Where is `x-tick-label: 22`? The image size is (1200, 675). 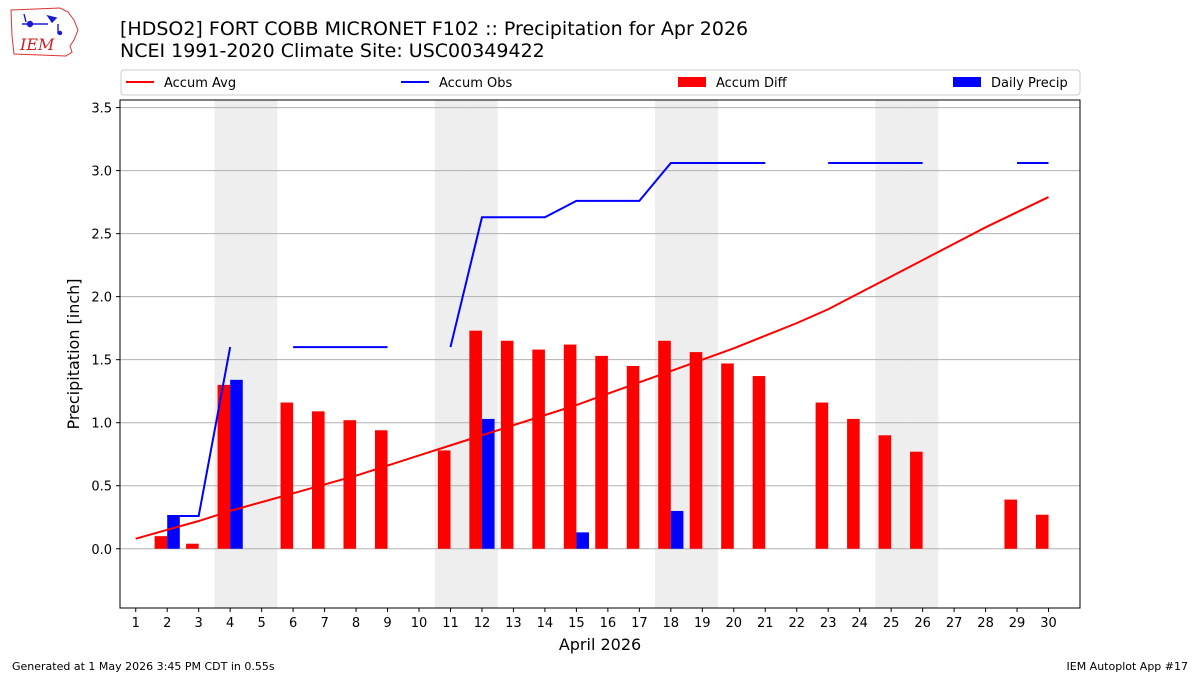 x-tick-label: 22 is located at coordinates (796, 623).